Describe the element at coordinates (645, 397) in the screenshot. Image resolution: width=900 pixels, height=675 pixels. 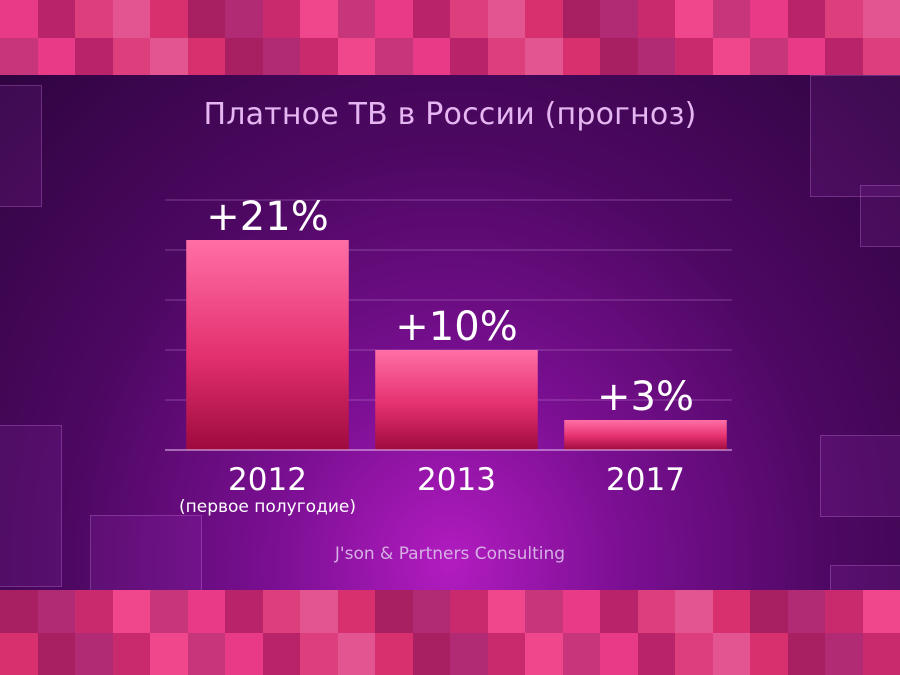
I see `data-label: +3%` at that location.